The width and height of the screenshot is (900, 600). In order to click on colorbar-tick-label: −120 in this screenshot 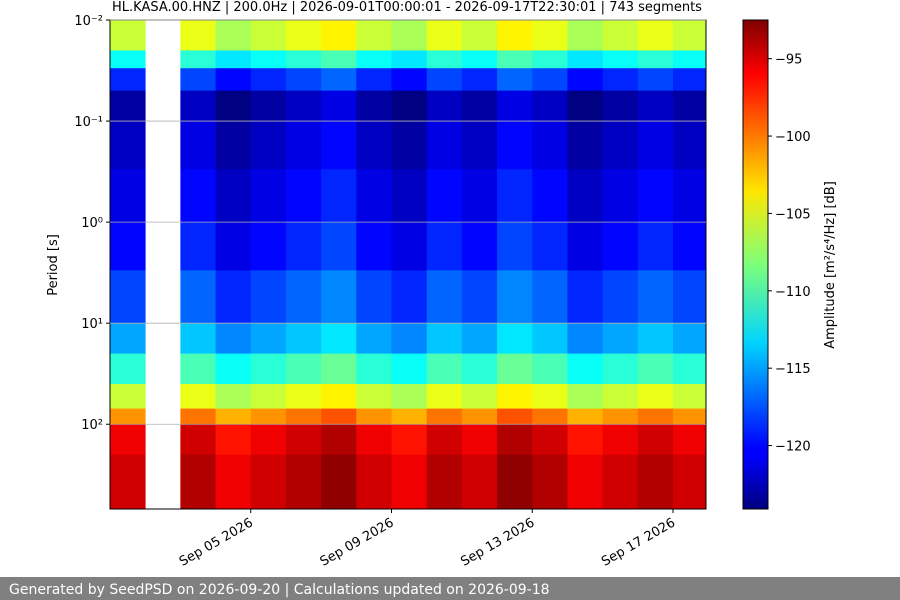, I will do `click(793, 447)`.